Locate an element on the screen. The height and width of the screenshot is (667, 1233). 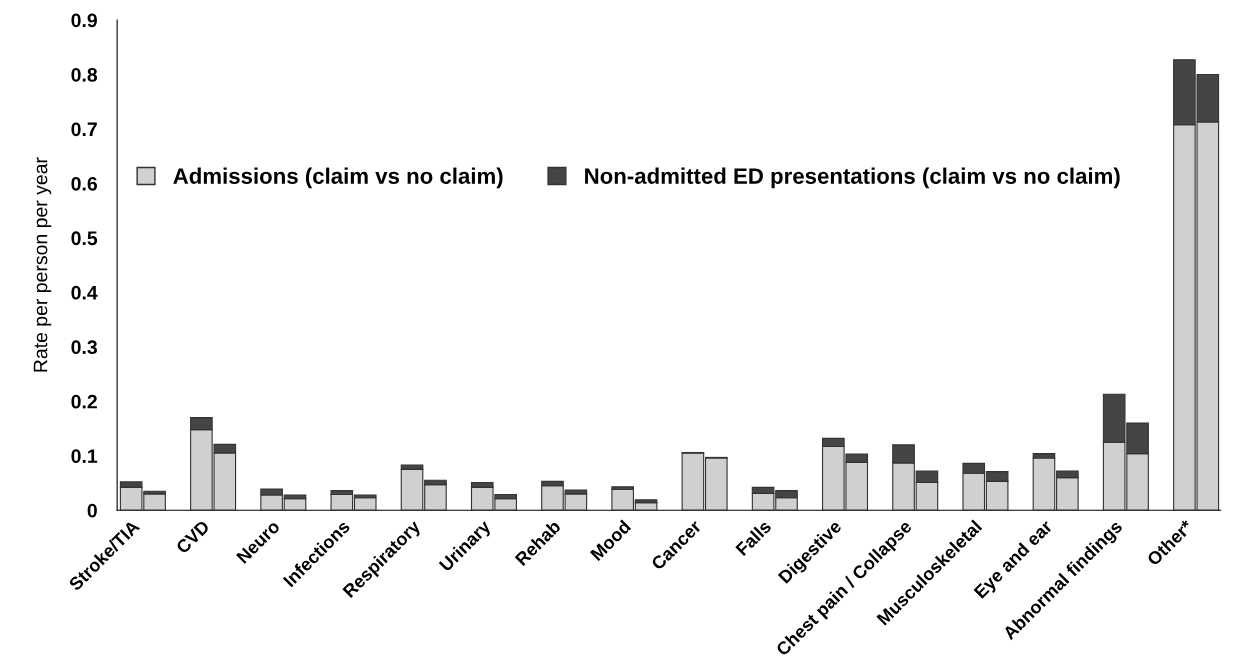
y-tick-label: 0.7 is located at coordinates (84, 129).